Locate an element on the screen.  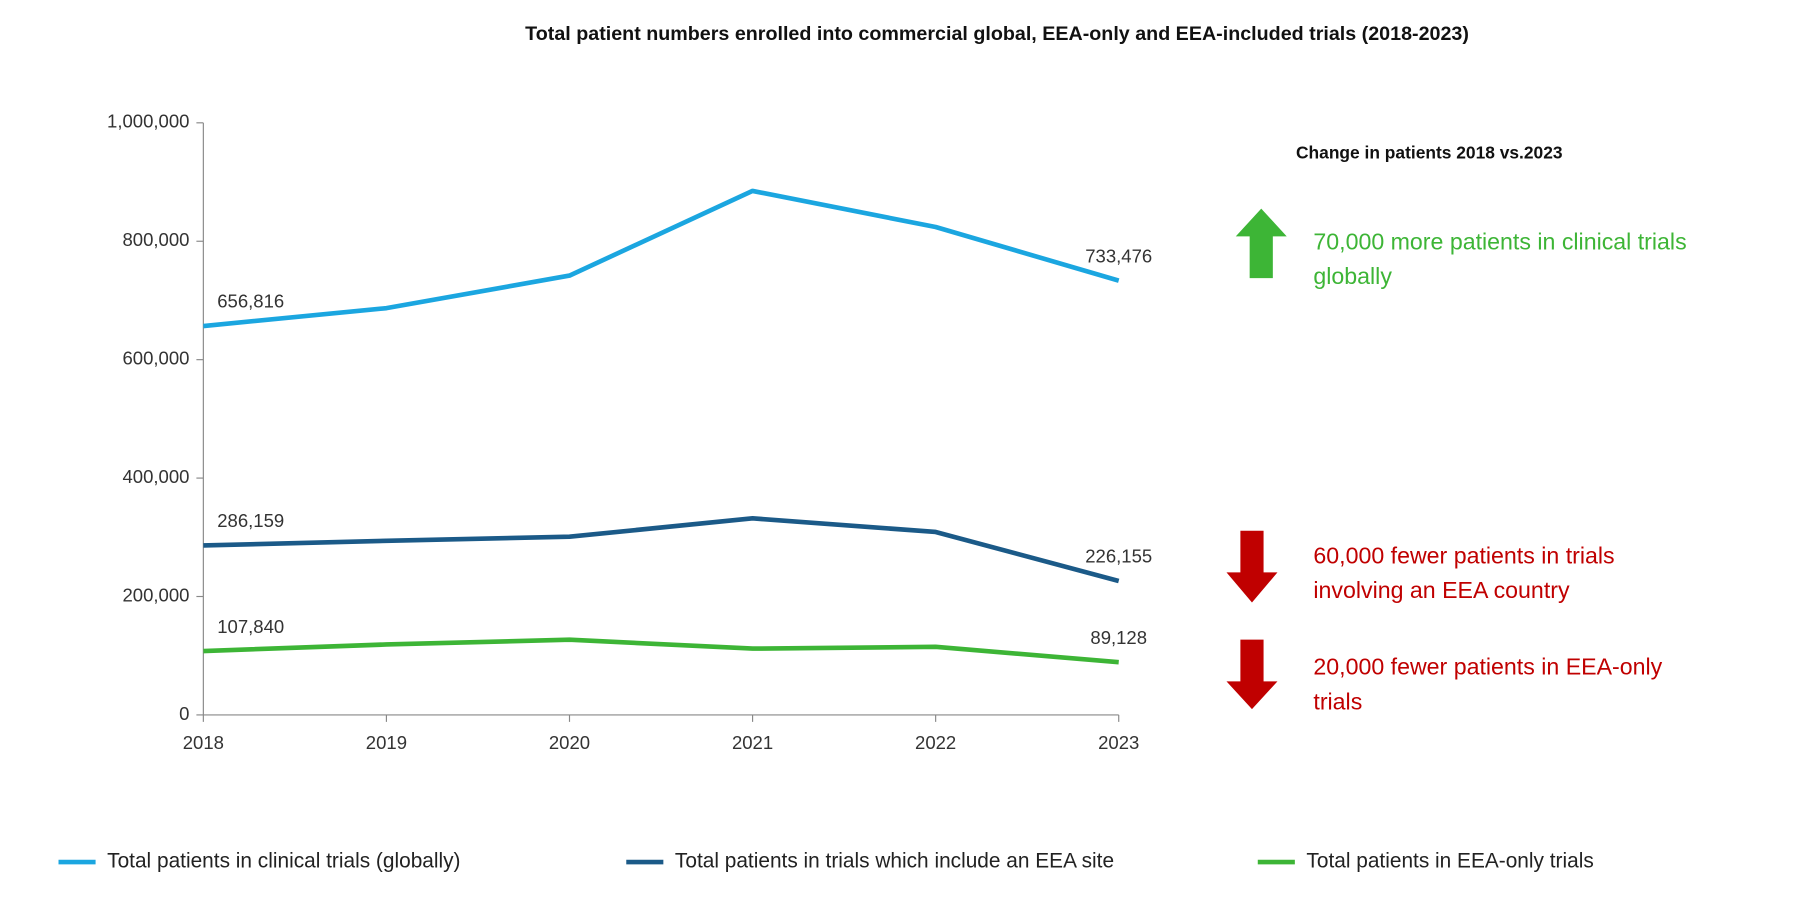
y-tick-label: 800,000 is located at coordinates (156, 239).